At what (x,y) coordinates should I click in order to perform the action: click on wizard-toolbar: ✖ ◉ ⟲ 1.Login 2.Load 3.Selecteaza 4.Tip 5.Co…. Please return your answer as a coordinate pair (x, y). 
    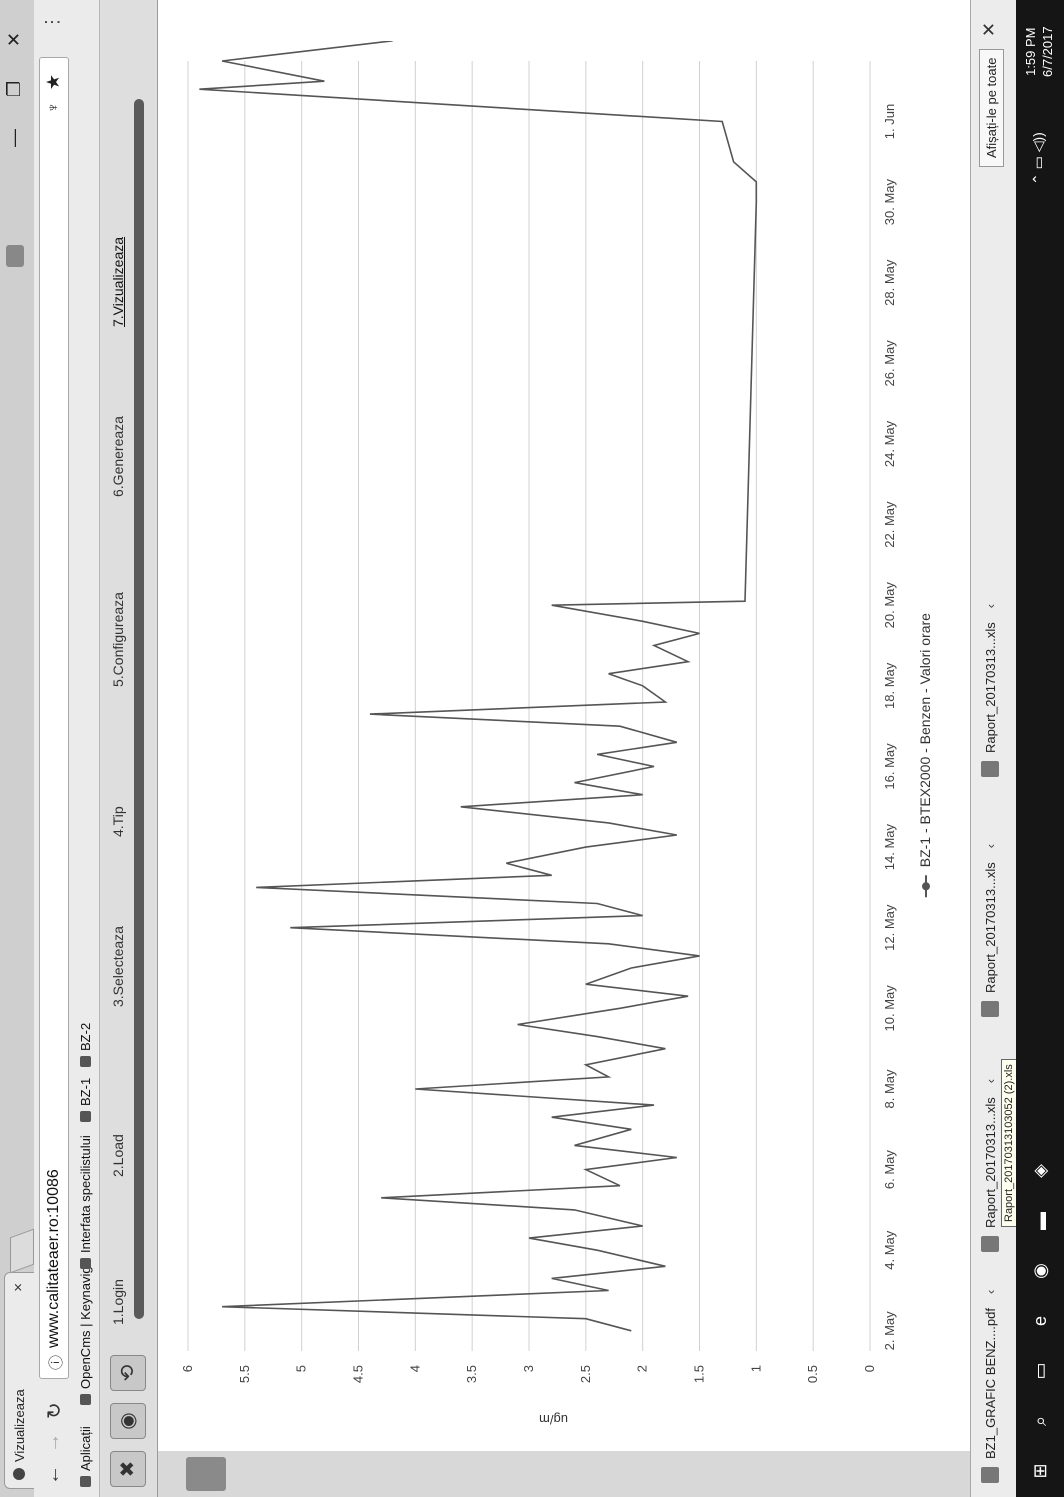
    Looking at the image, I should click on (129, 748).